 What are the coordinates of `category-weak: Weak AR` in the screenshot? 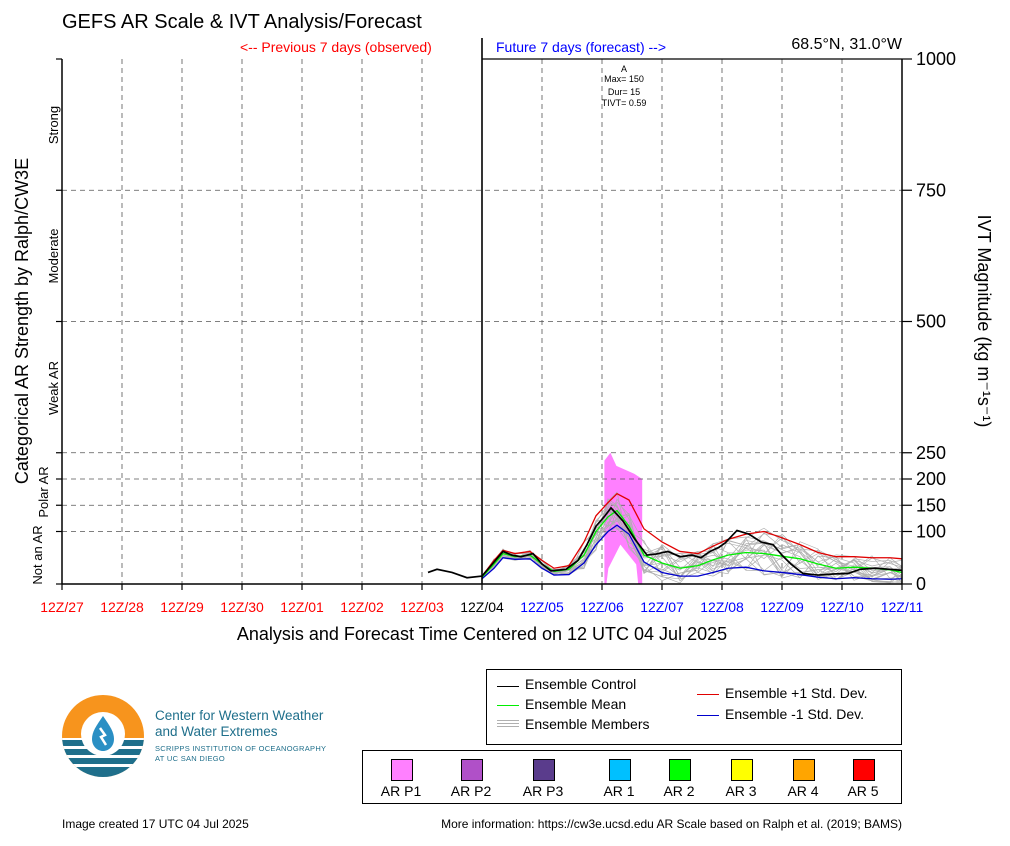 It's located at (53, 388).